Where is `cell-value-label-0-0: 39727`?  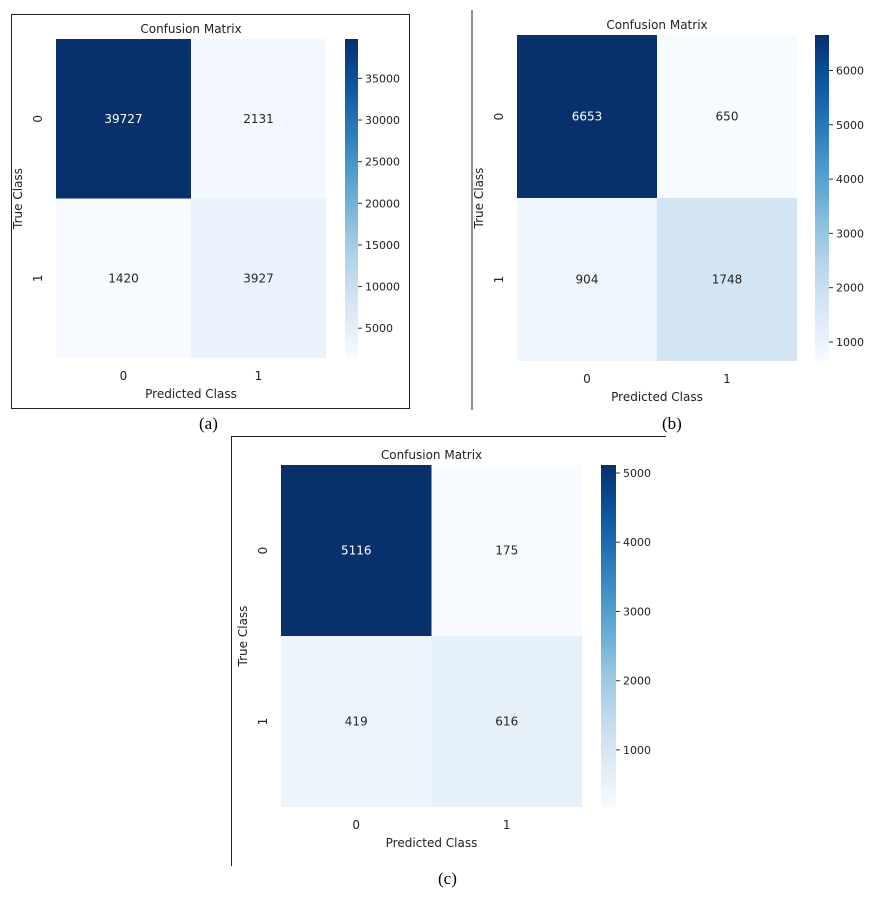 cell-value-label-0-0: 39727 is located at coordinates (123, 119).